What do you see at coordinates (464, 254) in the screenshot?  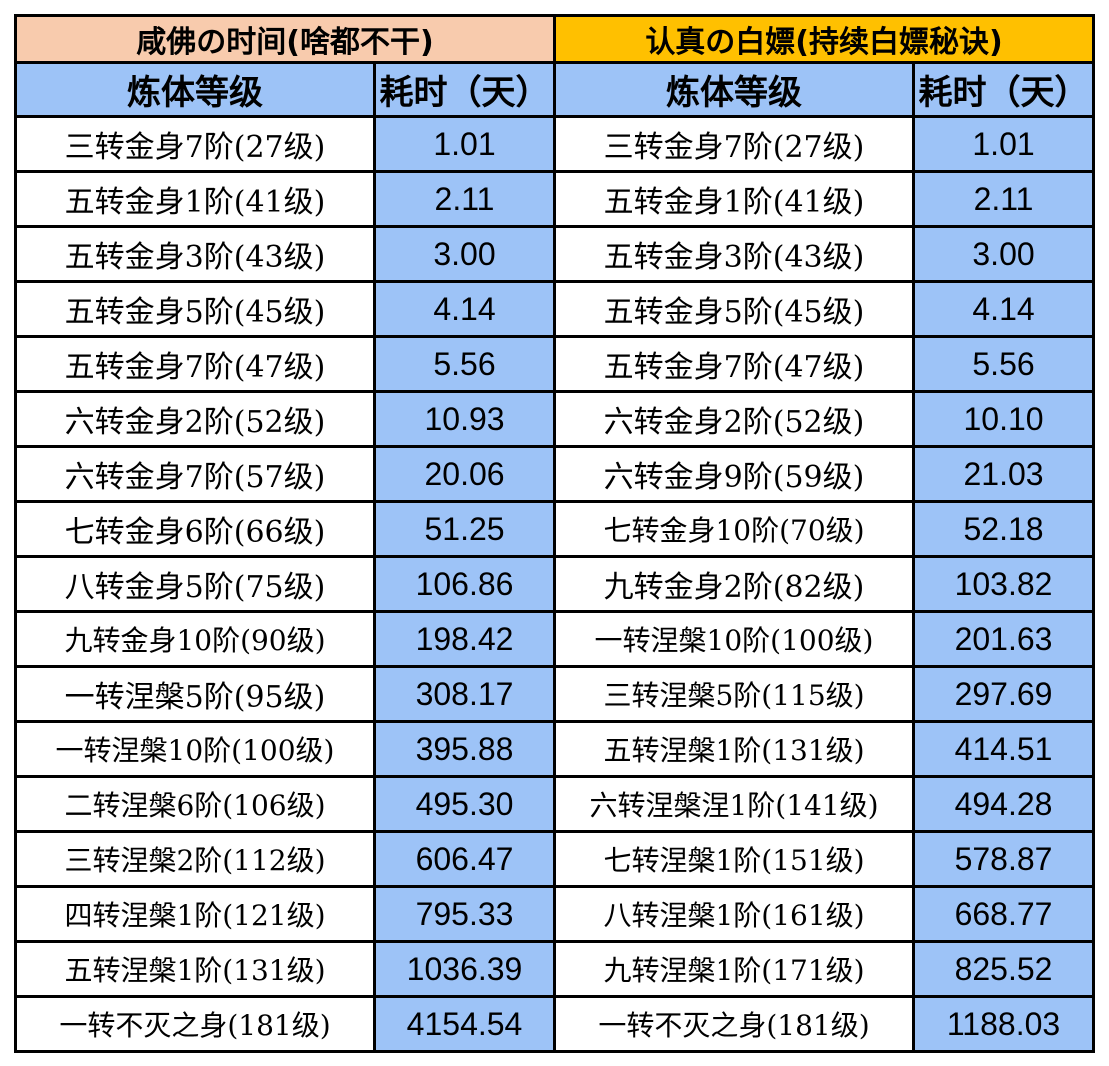 I see `left-time-cell: 3.00` at bounding box center [464, 254].